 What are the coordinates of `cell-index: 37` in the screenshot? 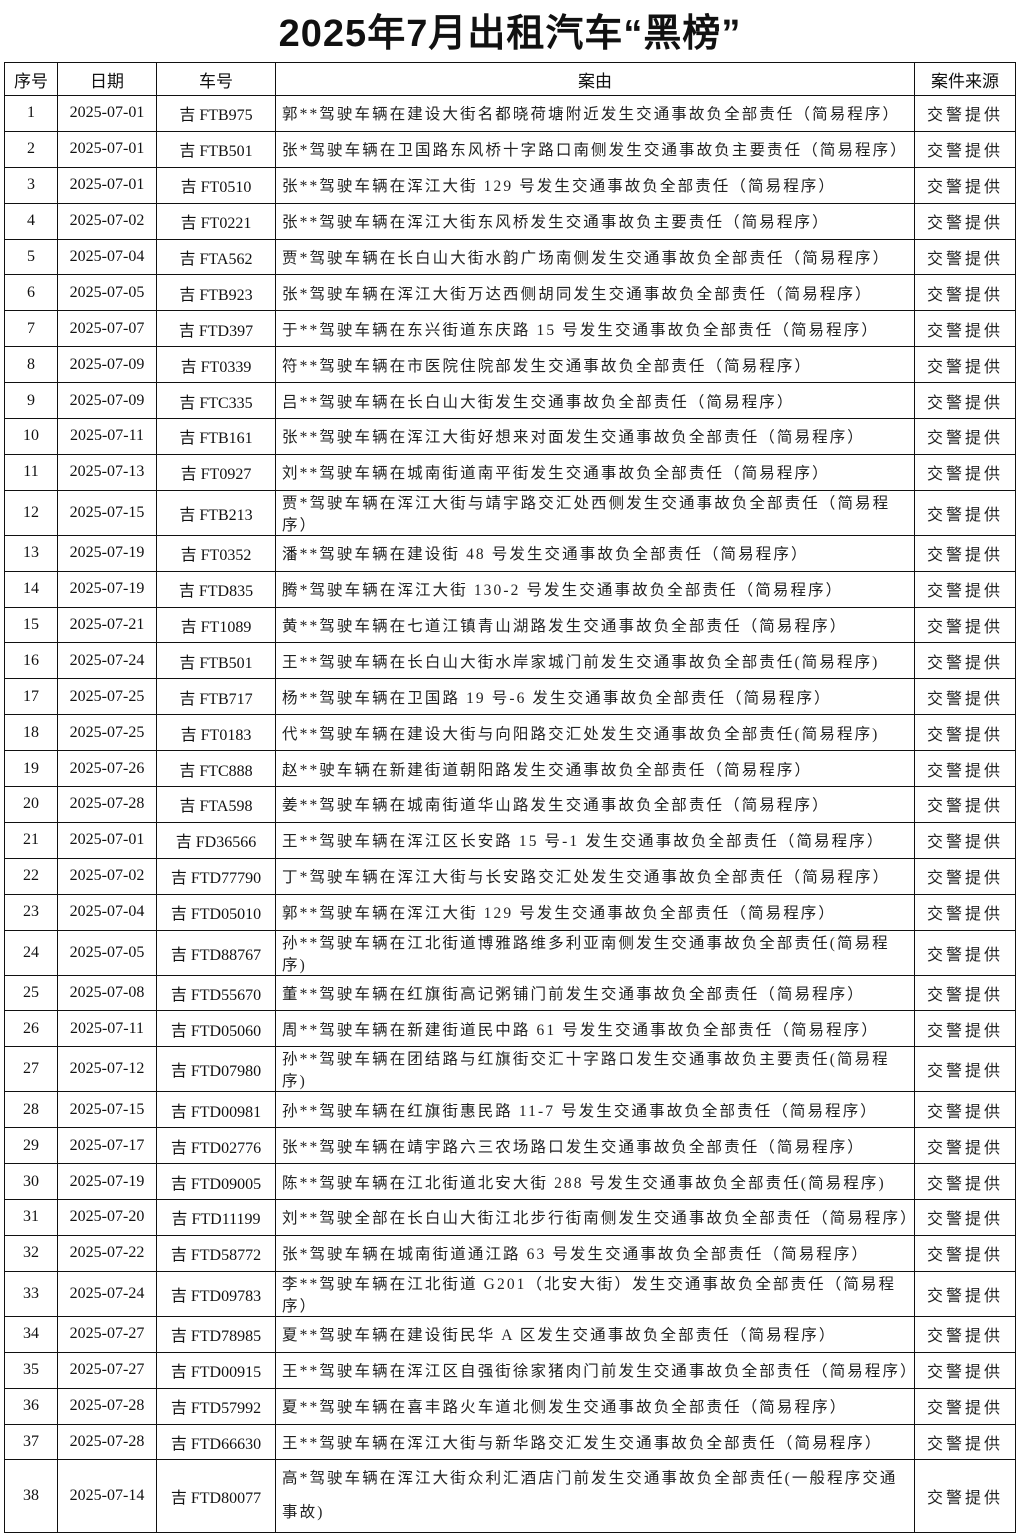 It's located at (31, 1442).